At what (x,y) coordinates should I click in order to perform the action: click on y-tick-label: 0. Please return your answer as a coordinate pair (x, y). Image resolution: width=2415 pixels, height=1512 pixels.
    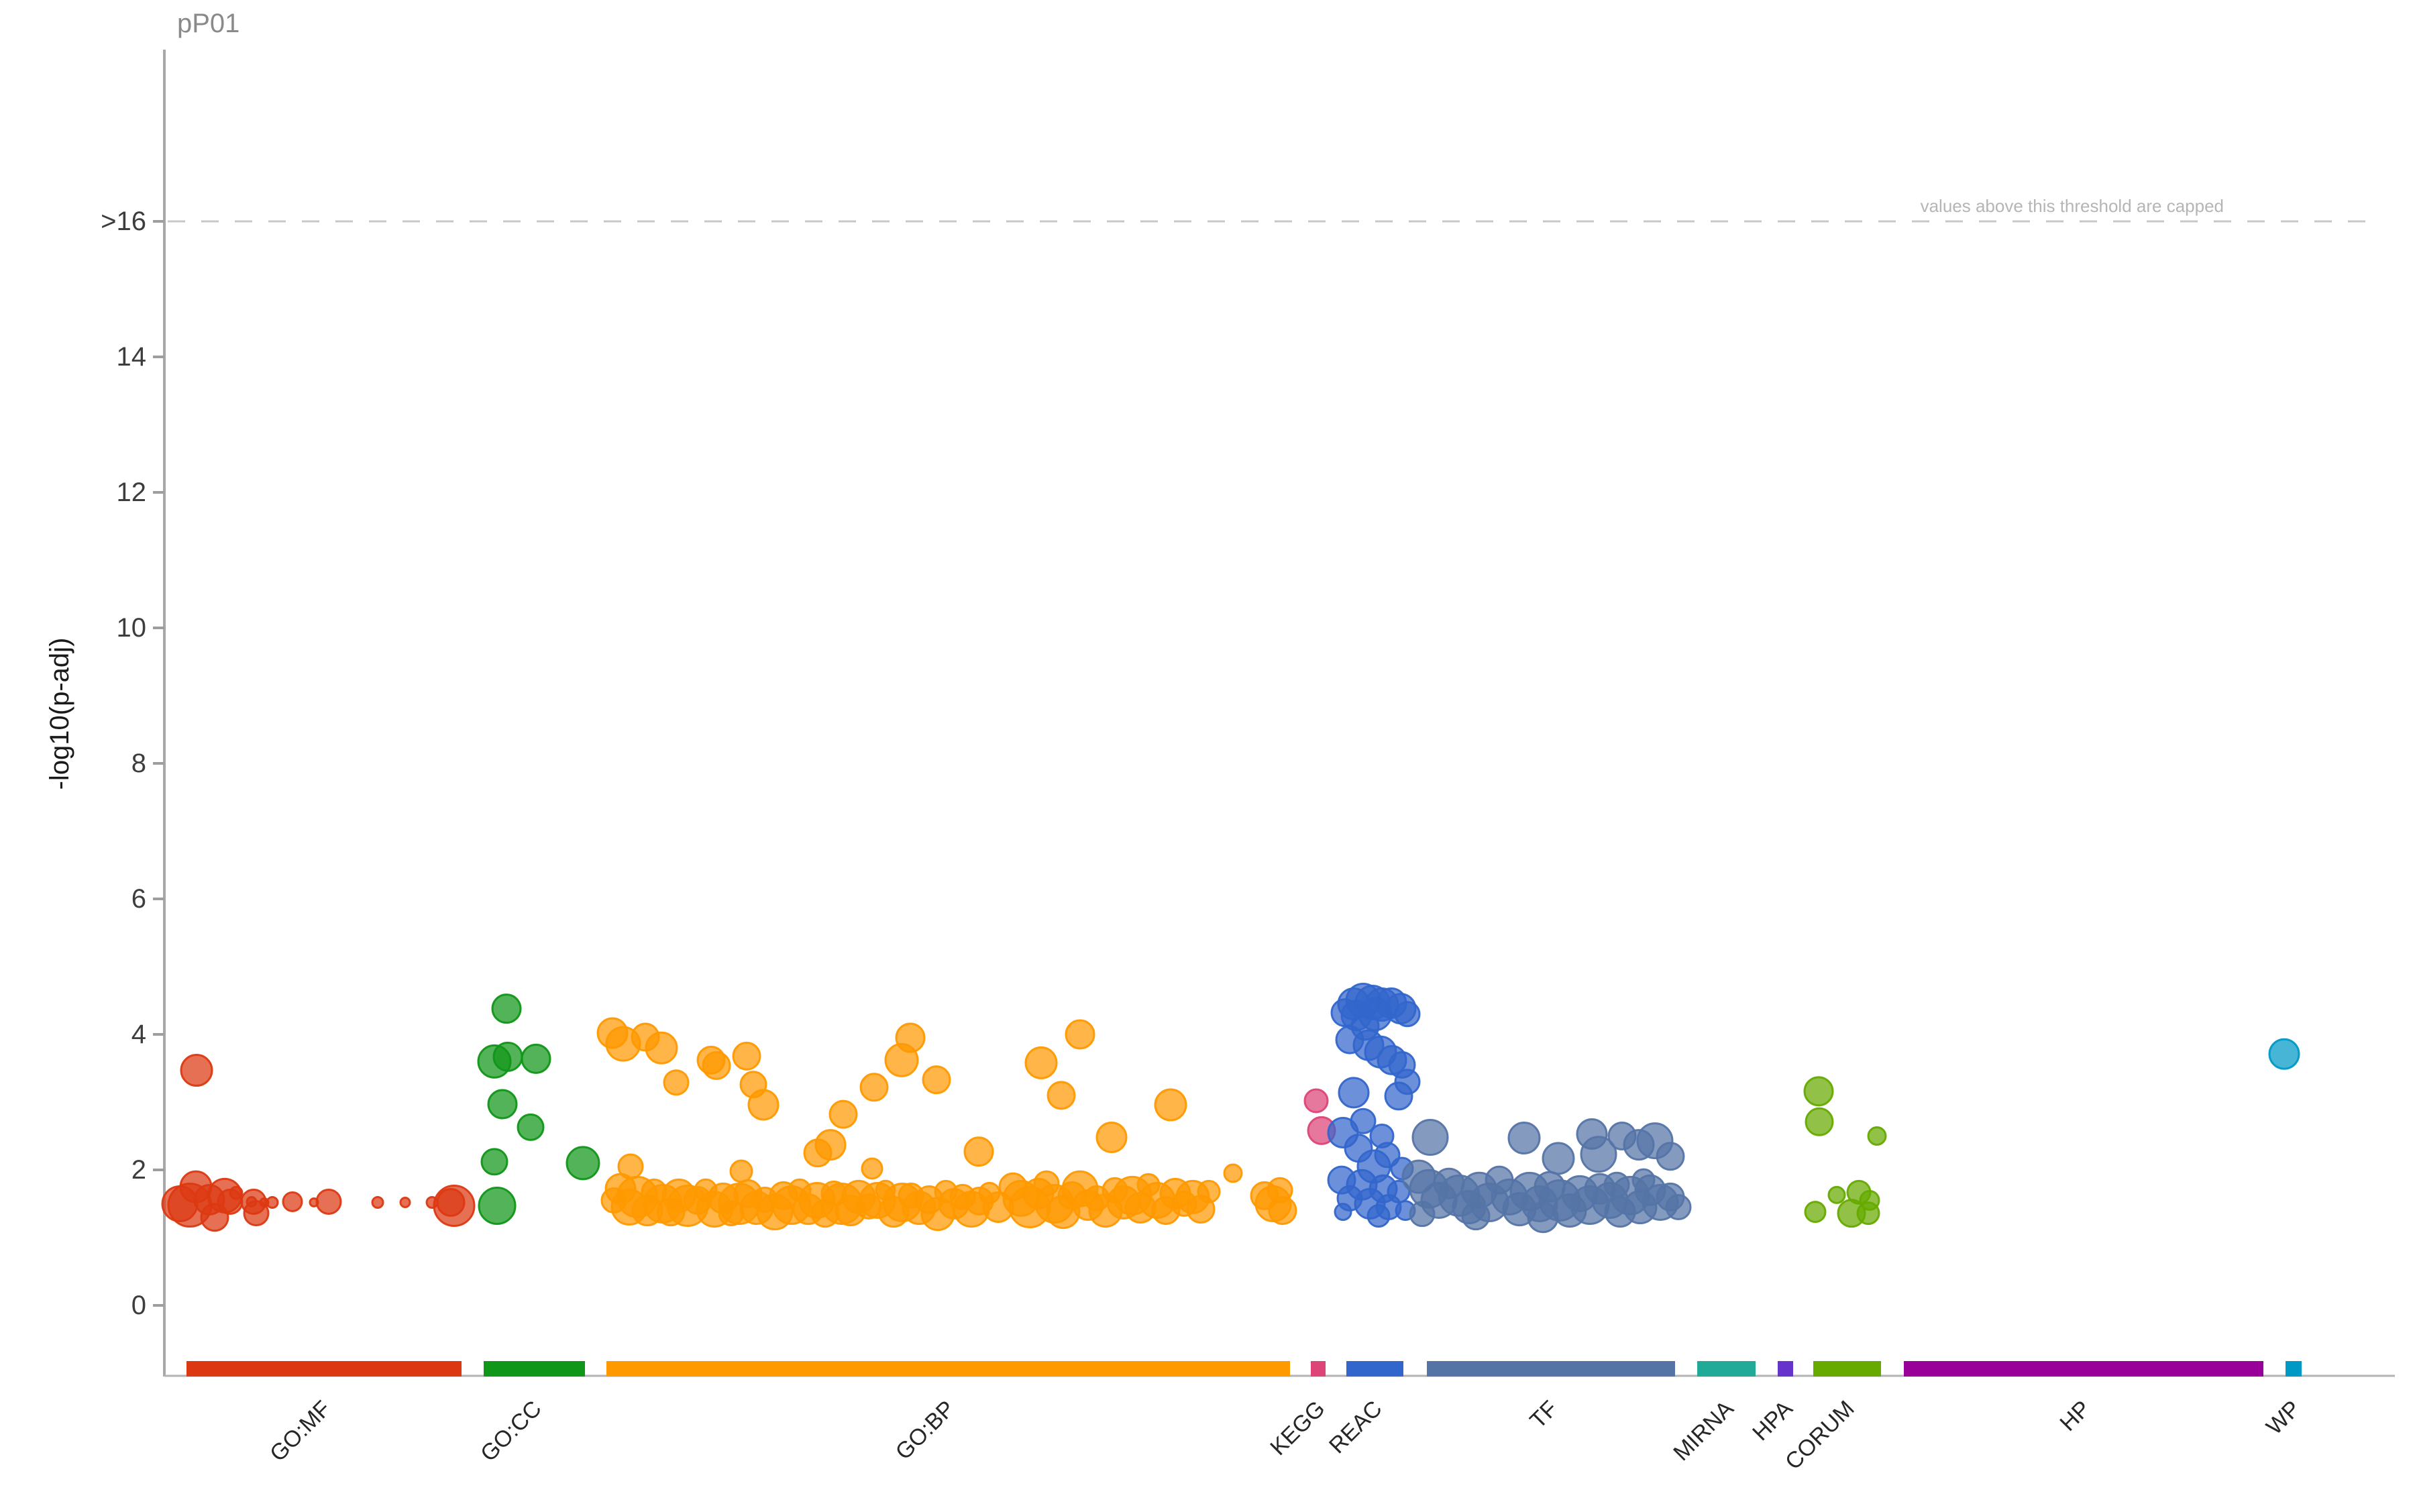
    Looking at the image, I should click on (138, 1305).